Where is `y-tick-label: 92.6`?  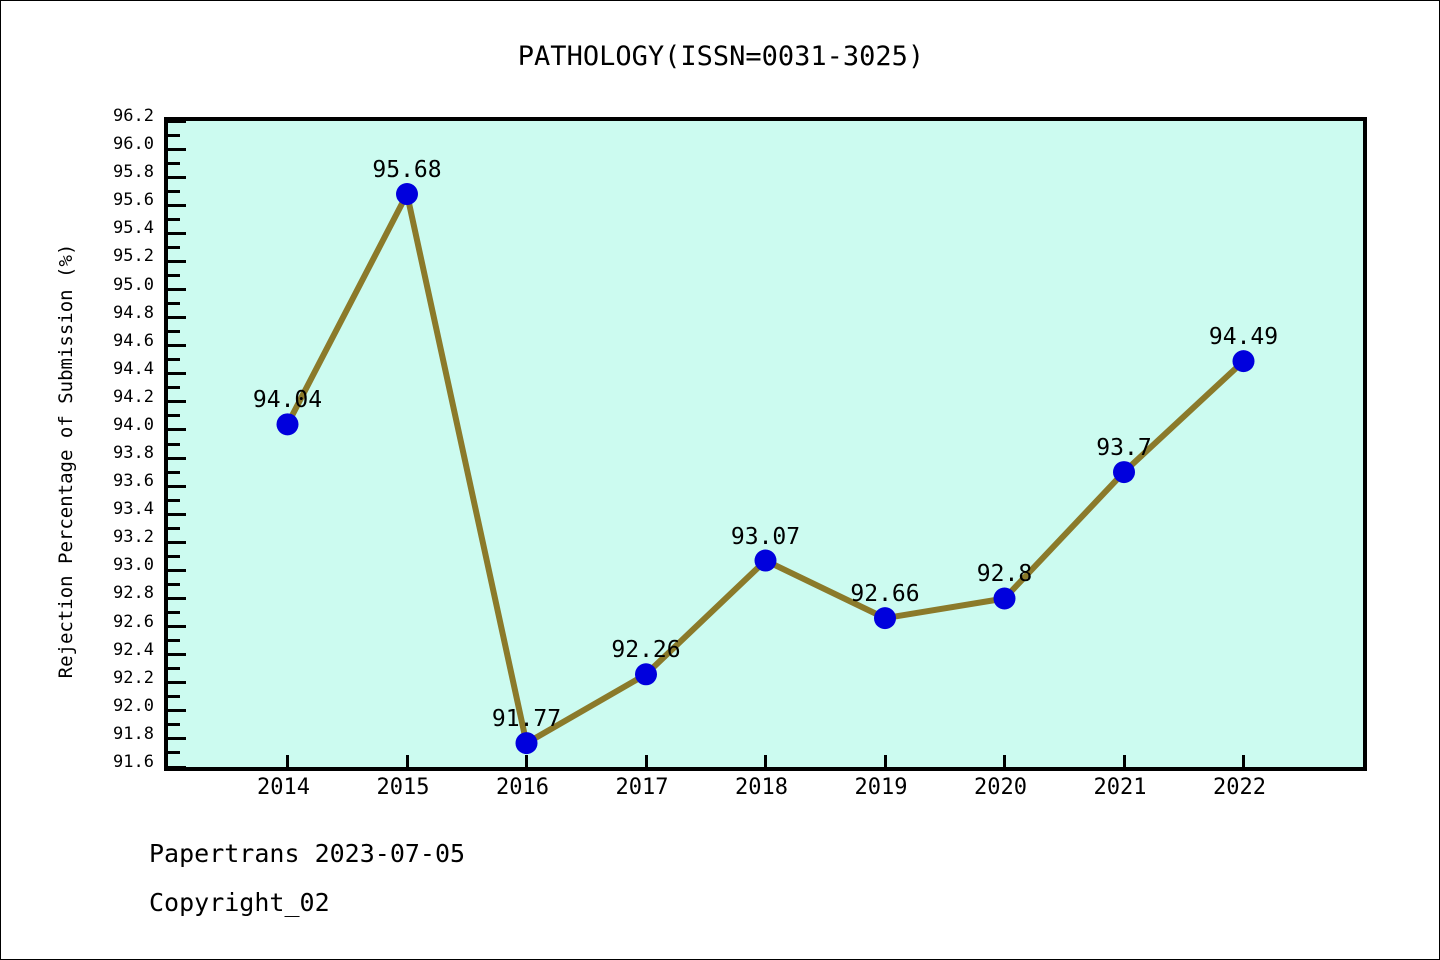 y-tick-label: 92.6 is located at coordinates (133, 621).